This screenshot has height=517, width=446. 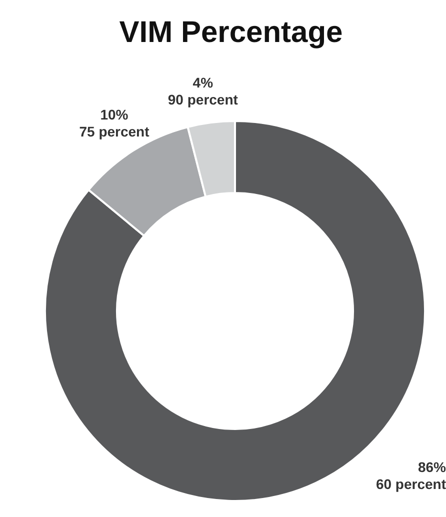 I want to click on data-label: 4%, so click(x=203, y=82).